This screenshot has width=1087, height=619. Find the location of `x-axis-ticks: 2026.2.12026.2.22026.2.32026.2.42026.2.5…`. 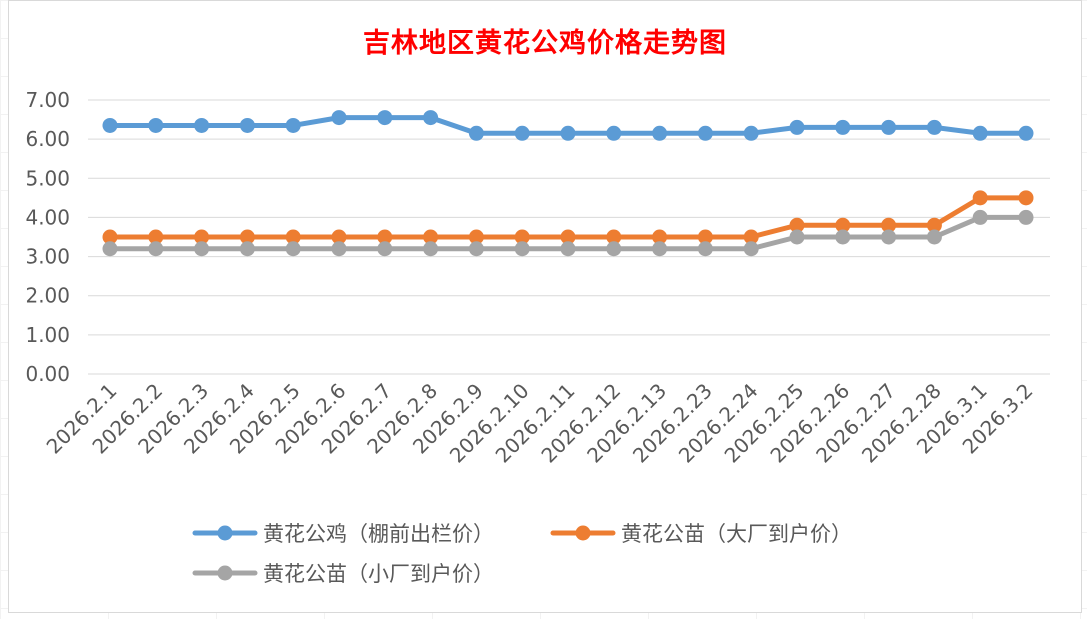

x-axis-ticks: 2026.2.12026.2.22026.2.32026.2.42026.2.5… is located at coordinates (540, 423).